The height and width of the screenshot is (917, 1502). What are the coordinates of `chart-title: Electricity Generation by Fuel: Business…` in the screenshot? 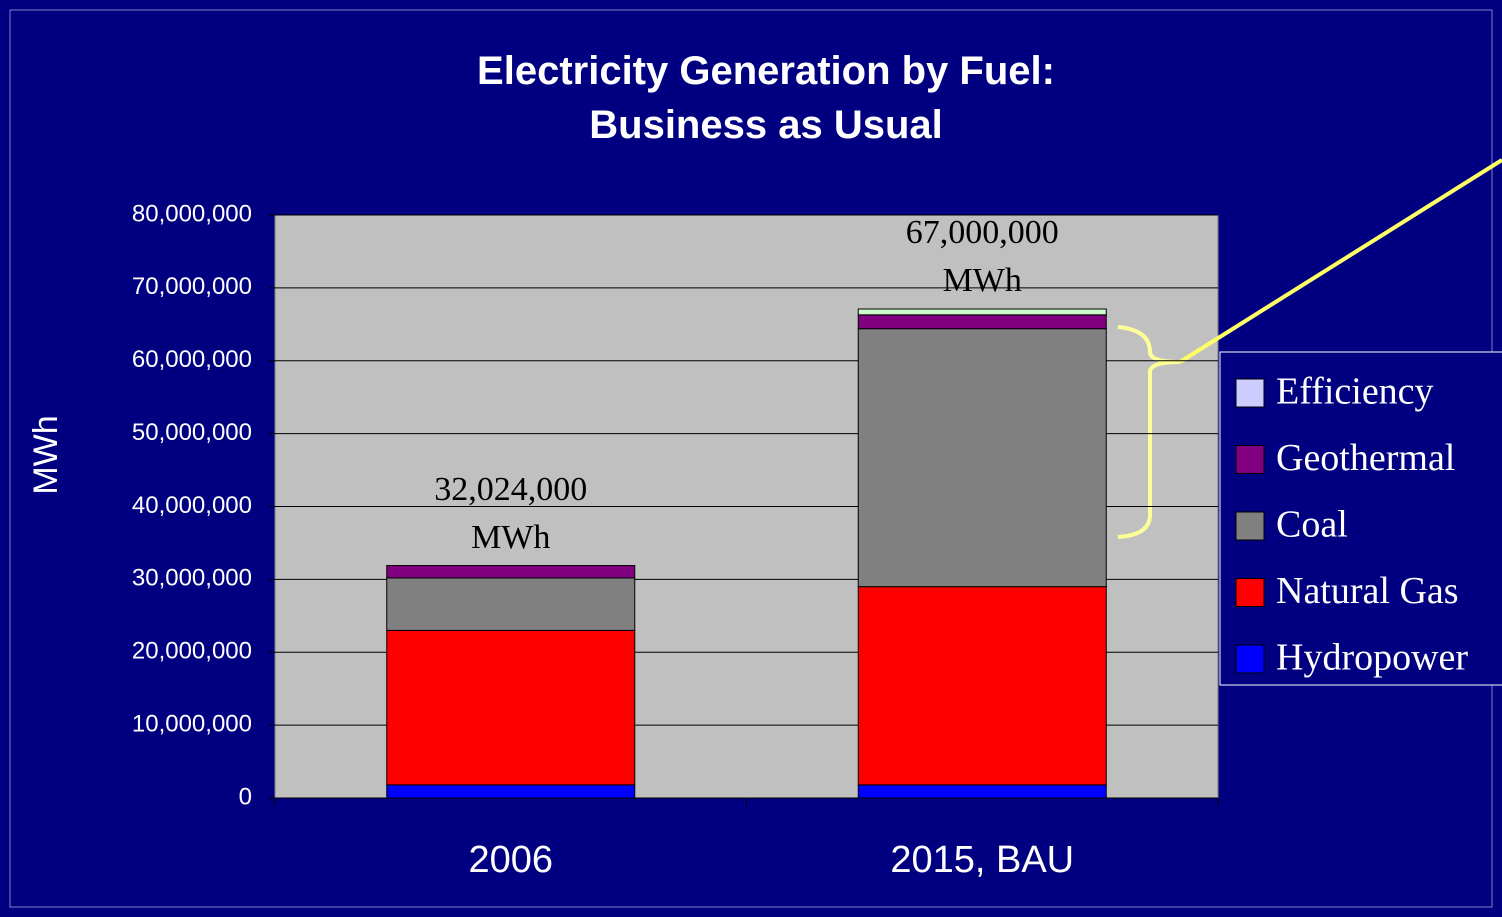 It's located at (766, 98).